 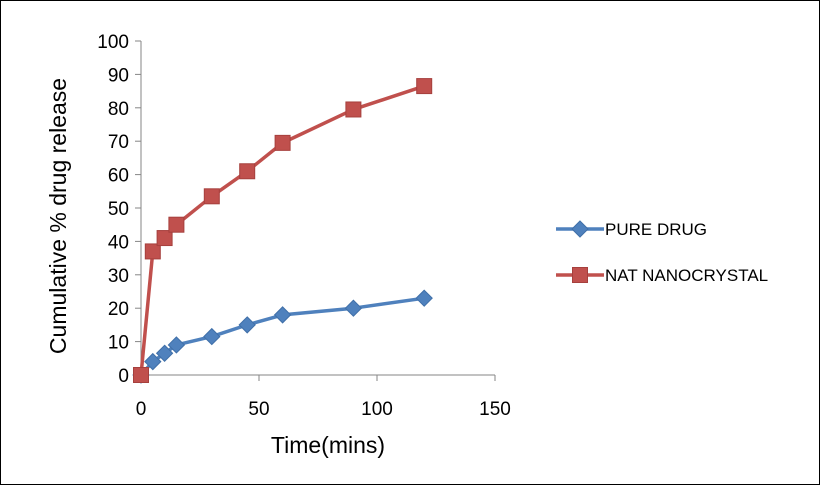 I want to click on series-pure-drug, so click(x=282, y=336).